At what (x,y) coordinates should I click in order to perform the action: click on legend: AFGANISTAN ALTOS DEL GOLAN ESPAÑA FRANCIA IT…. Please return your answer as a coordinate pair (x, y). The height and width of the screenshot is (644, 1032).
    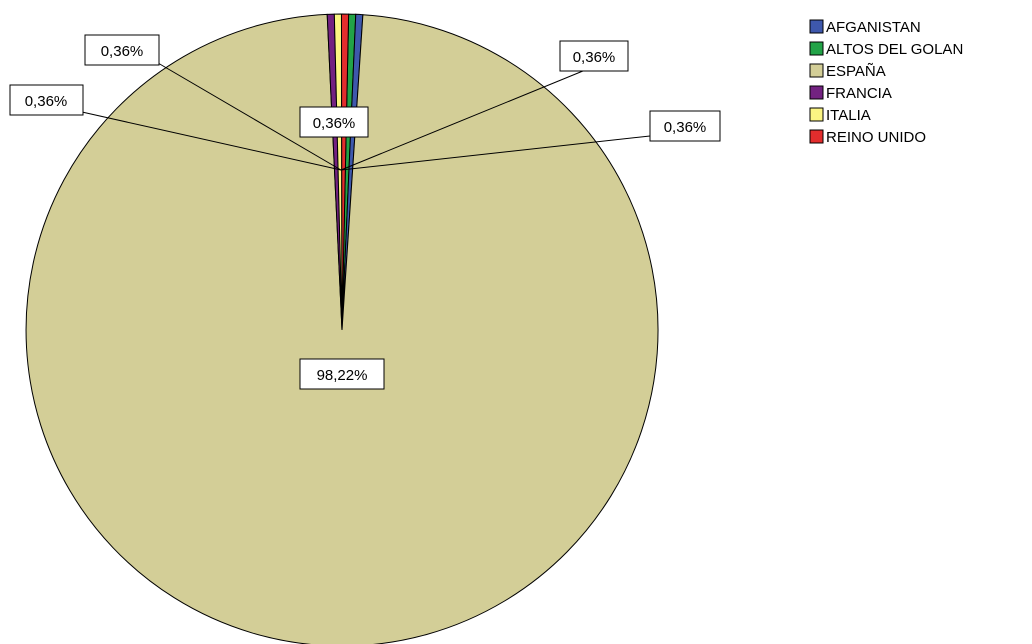
    Looking at the image, I should click on (886, 82).